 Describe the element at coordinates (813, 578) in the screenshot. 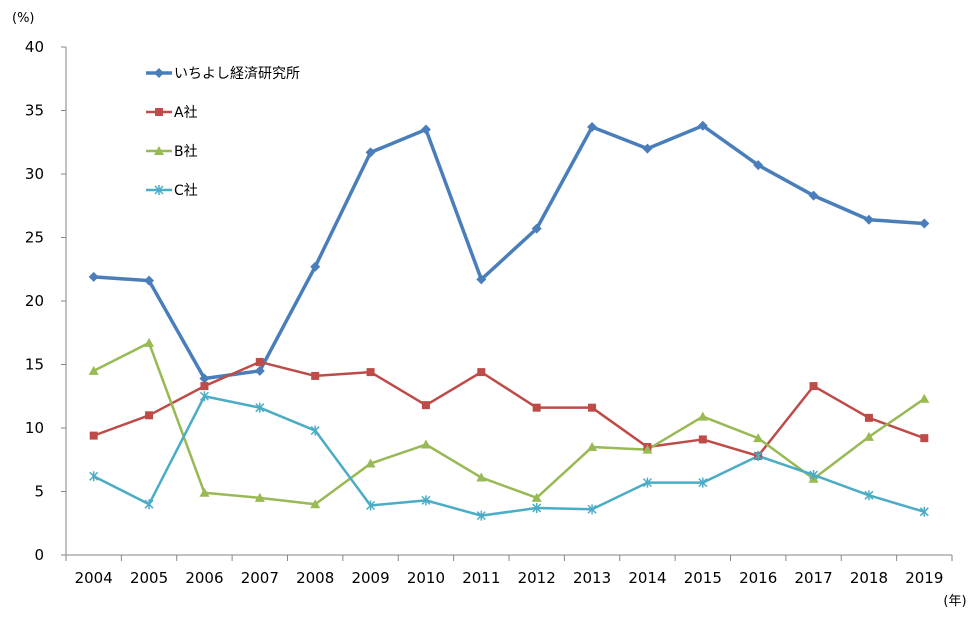

I see `x-tick-label: 2017` at that location.